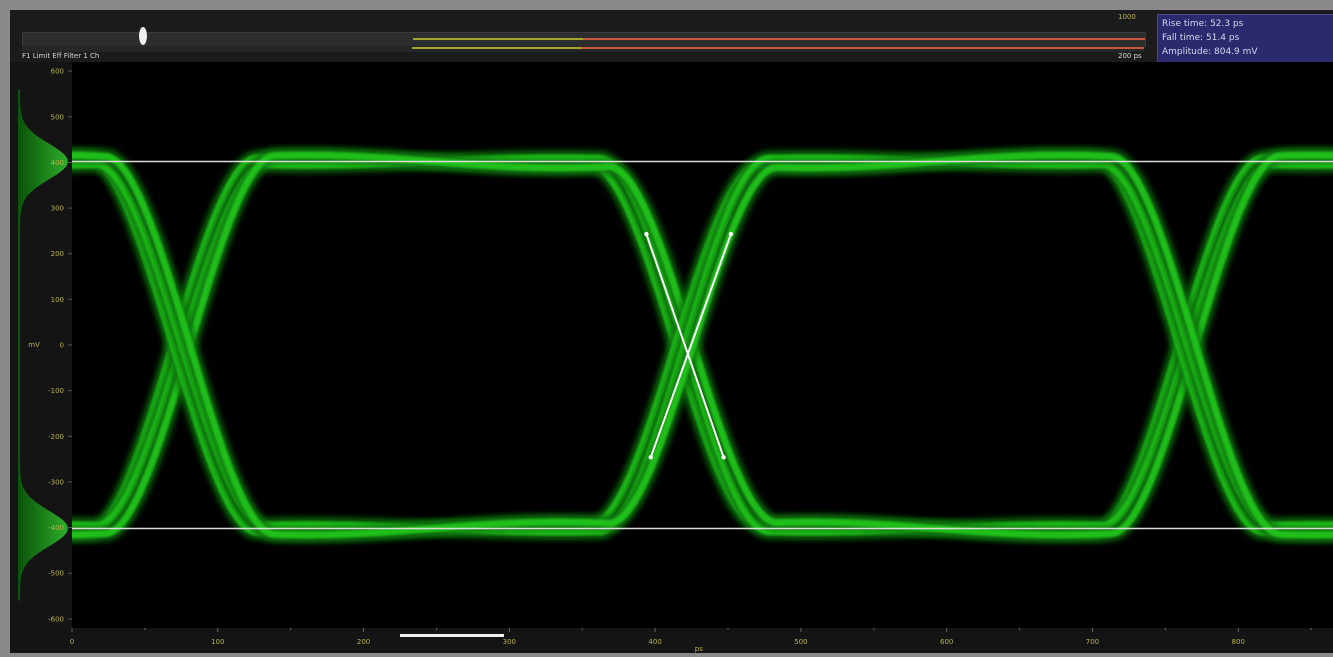 This screenshot has width=1333, height=657. I want to click on y-tick-label: 100, so click(57, 300).